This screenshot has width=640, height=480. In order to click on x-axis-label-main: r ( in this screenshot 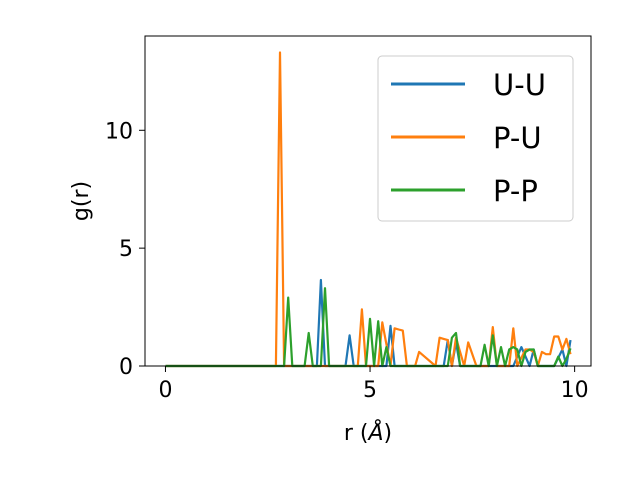, I will do `click(356, 433)`.